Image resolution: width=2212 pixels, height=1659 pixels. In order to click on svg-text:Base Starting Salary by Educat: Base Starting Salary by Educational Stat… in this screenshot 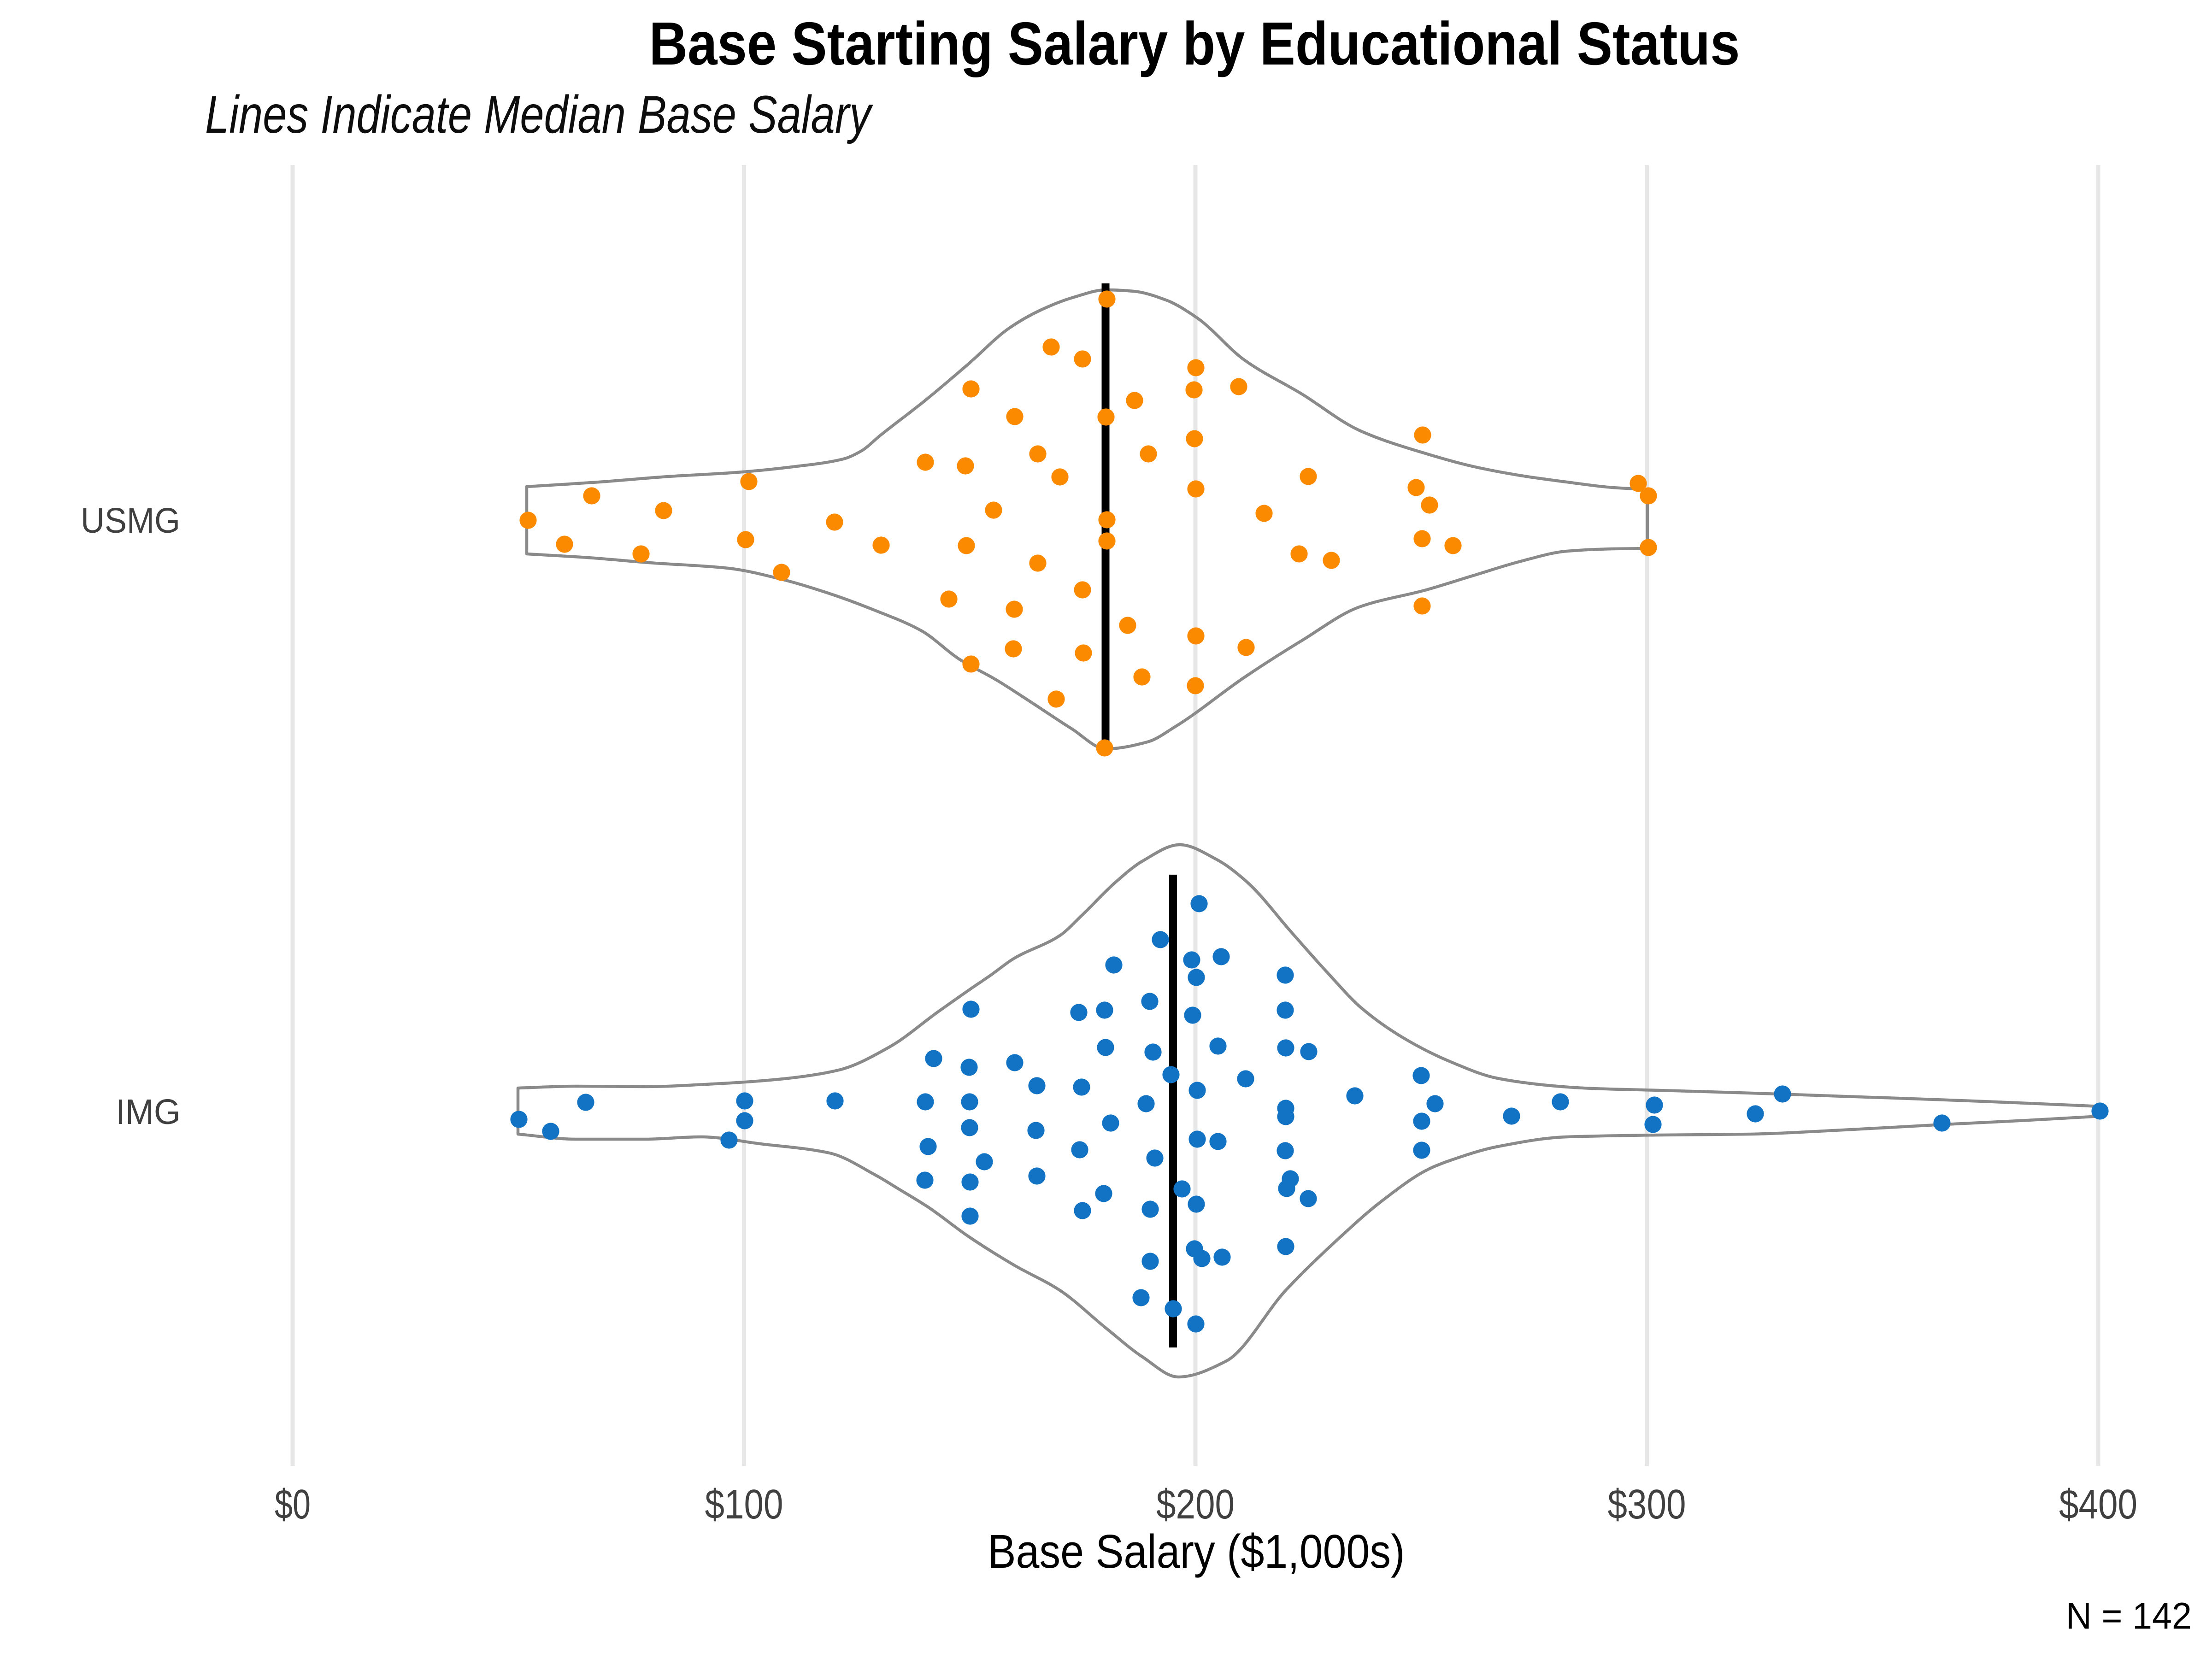, I will do `click(1194, 43)`.